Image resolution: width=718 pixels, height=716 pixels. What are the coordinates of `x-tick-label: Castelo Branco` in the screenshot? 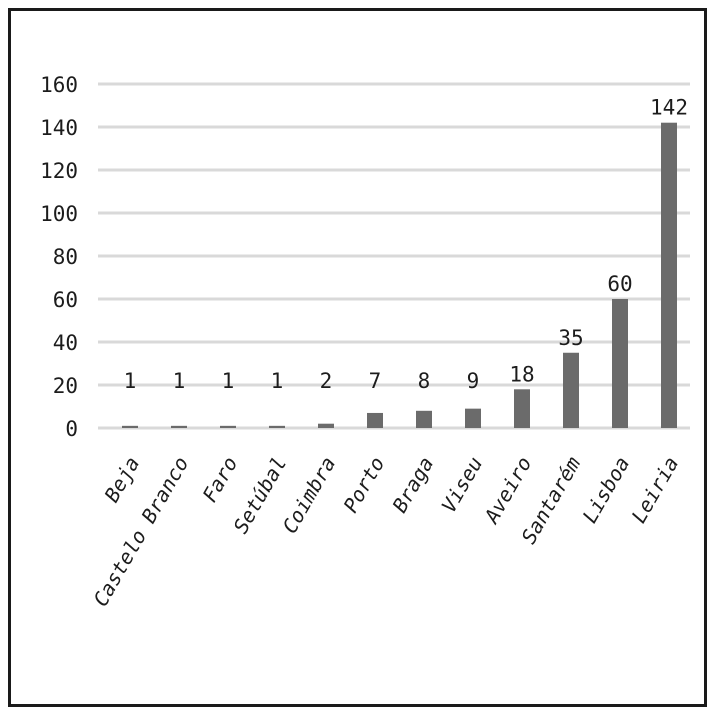 It's located at (140, 532).